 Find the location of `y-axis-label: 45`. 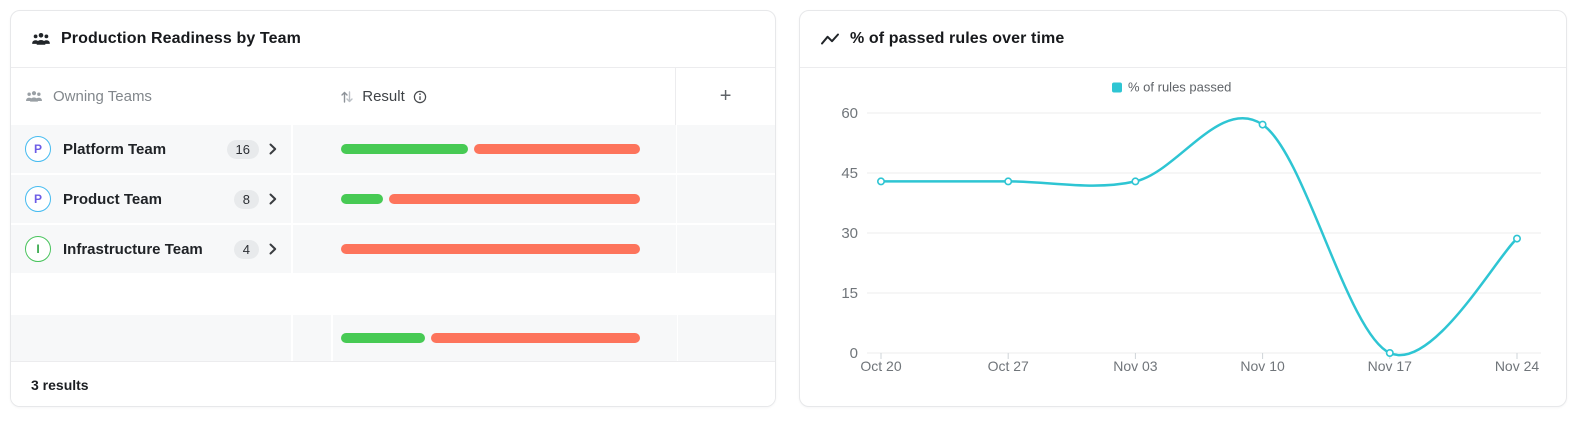

y-axis-label: 45 is located at coordinates (849, 173).